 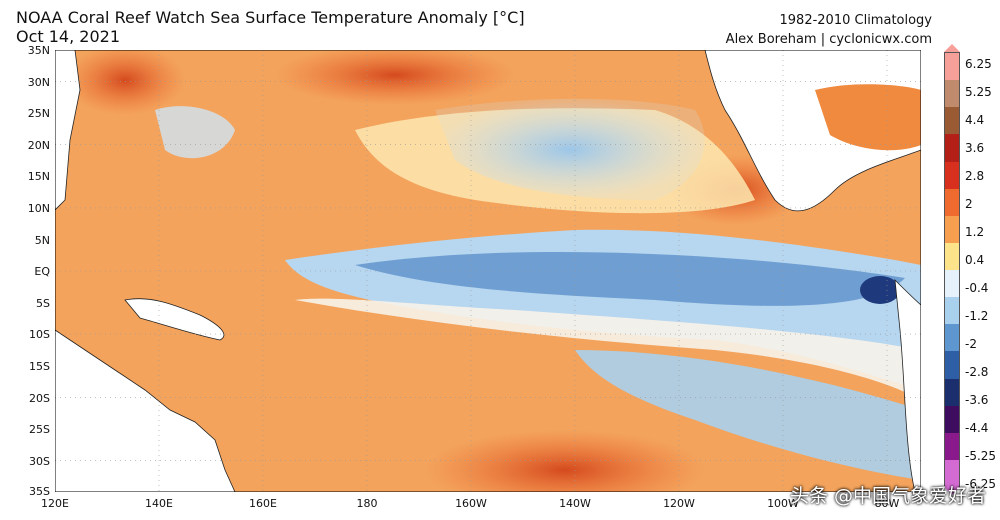 I want to click on land-south-america, so click(x=907, y=385).